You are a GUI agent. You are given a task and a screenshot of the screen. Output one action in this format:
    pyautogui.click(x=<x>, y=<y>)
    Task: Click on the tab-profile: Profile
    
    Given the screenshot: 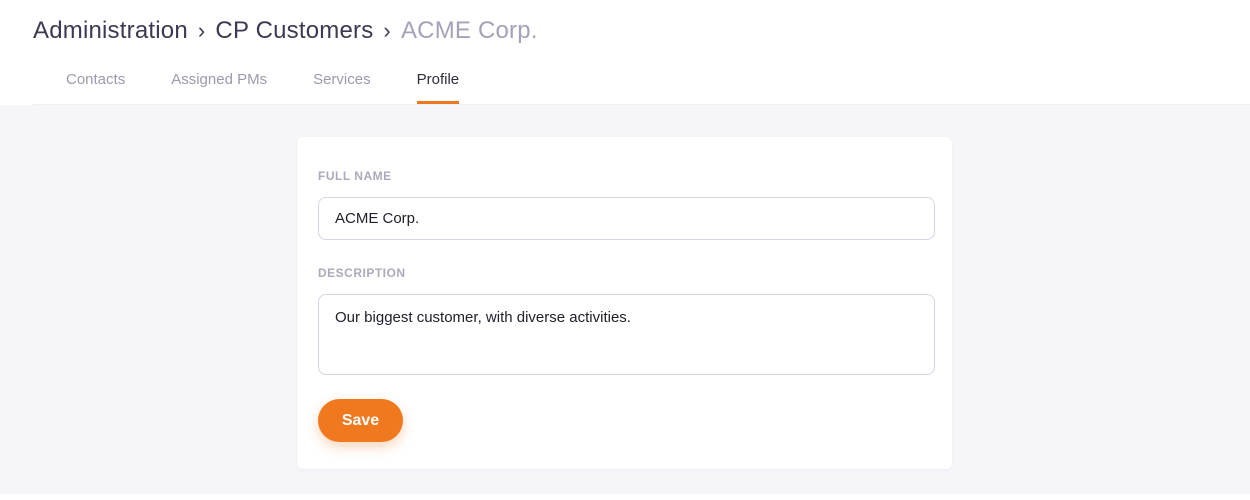 What is the action you would take?
    pyautogui.click(x=438, y=87)
    